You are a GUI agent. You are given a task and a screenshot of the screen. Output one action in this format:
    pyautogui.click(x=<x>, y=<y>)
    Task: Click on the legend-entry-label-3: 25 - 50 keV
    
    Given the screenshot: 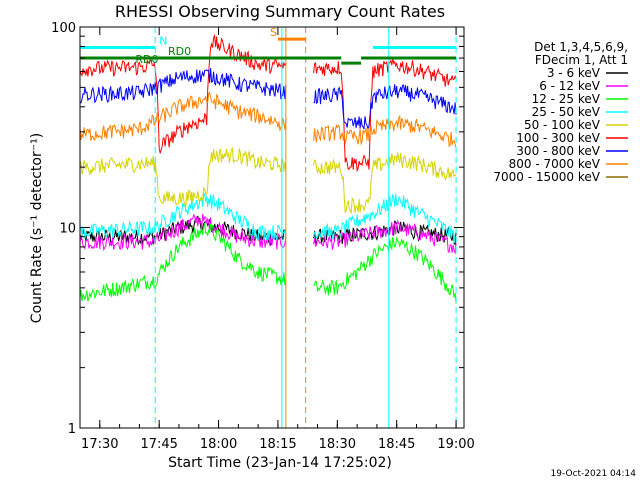 What is the action you would take?
    pyautogui.click(x=566, y=112)
    